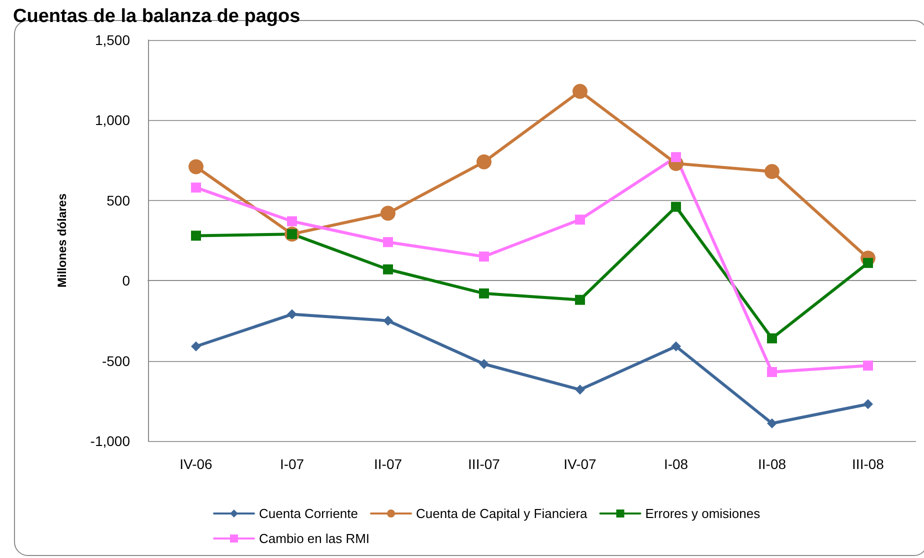 The width and height of the screenshot is (924, 558). I want to click on x-tick-label: III-07, so click(484, 464).